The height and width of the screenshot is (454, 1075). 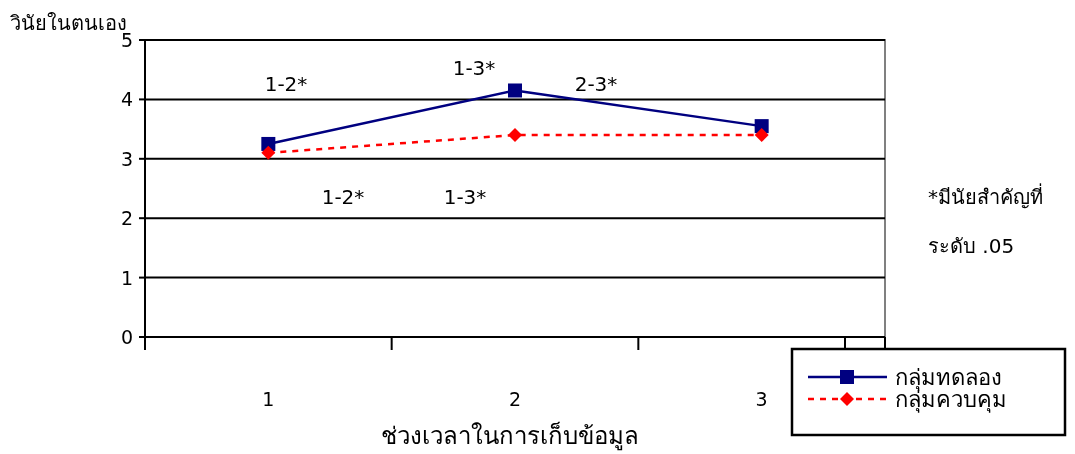 What do you see at coordinates (126, 337) in the screenshot?
I see `y-tick-label: 0` at bounding box center [126, 337].